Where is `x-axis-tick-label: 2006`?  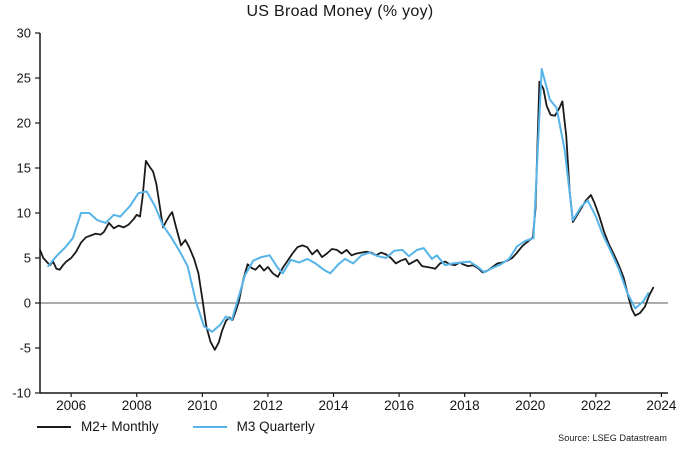 x-axis-tick-label: 2006 is located at coordinates (71, 405).